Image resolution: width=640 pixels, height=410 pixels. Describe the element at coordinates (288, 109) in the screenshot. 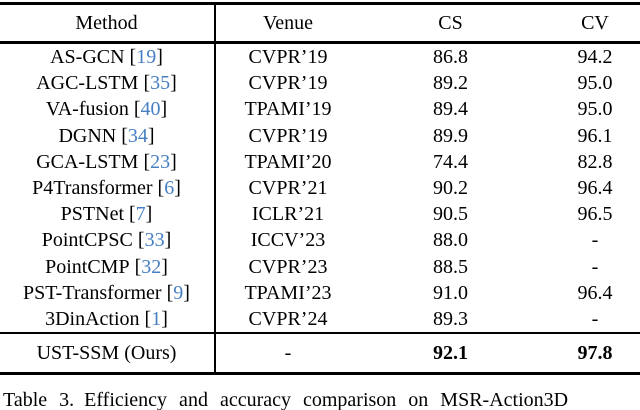

I see `venue-cell: TPAMI’19` at that location.